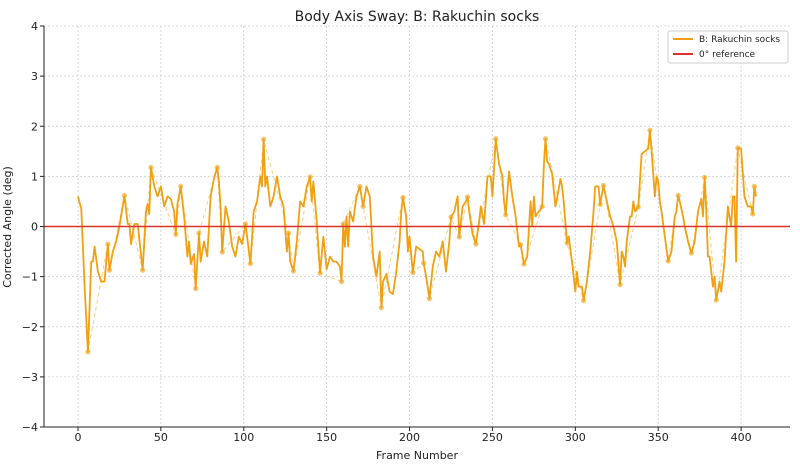 The image size is (800, 466). I want to click on y-tick-label: 0, so click(34, 227).